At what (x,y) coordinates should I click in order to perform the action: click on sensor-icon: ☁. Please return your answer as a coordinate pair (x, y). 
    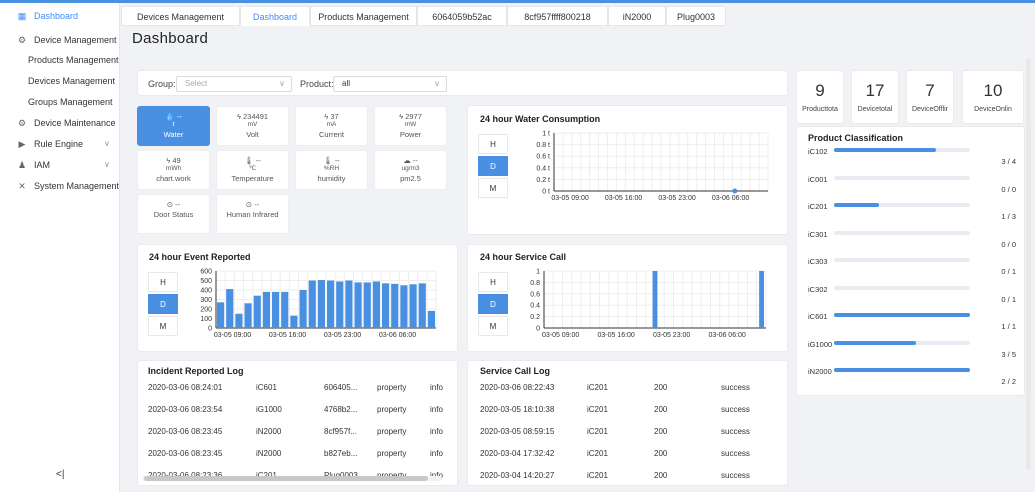
    Looking at the image, I should click on (407, 160).